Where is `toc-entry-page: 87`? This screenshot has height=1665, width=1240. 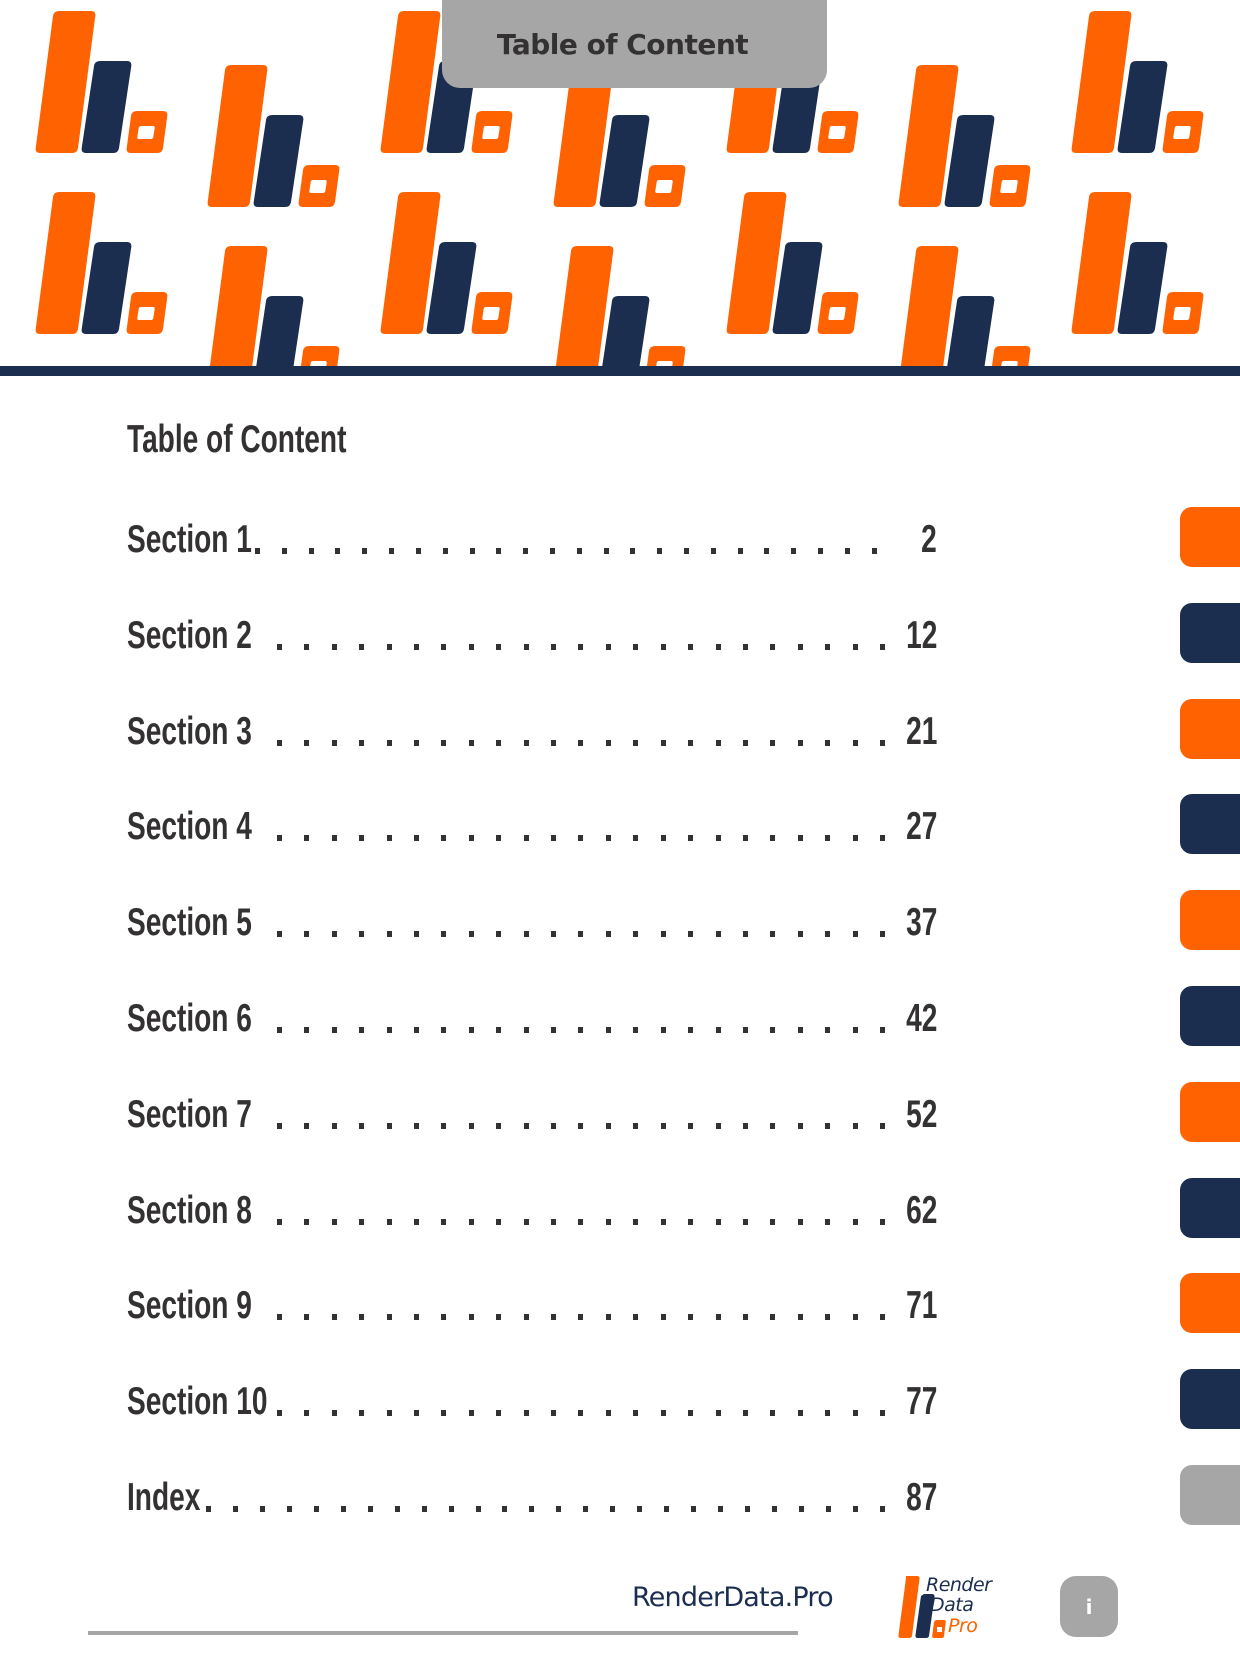
toc-entry-page: 87 is located at coordinates (921, 1497).